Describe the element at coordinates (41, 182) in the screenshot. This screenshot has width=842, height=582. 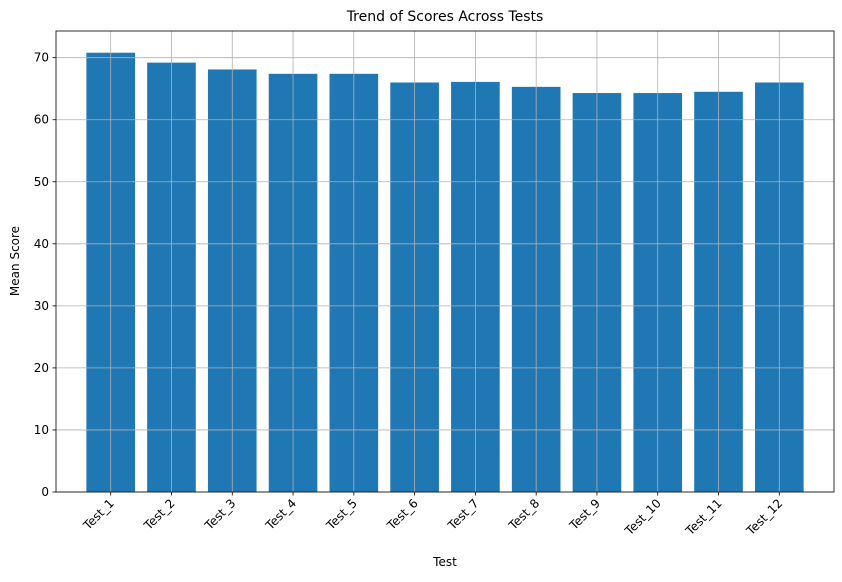
I see `y-tick-label-50: 50` at that location.